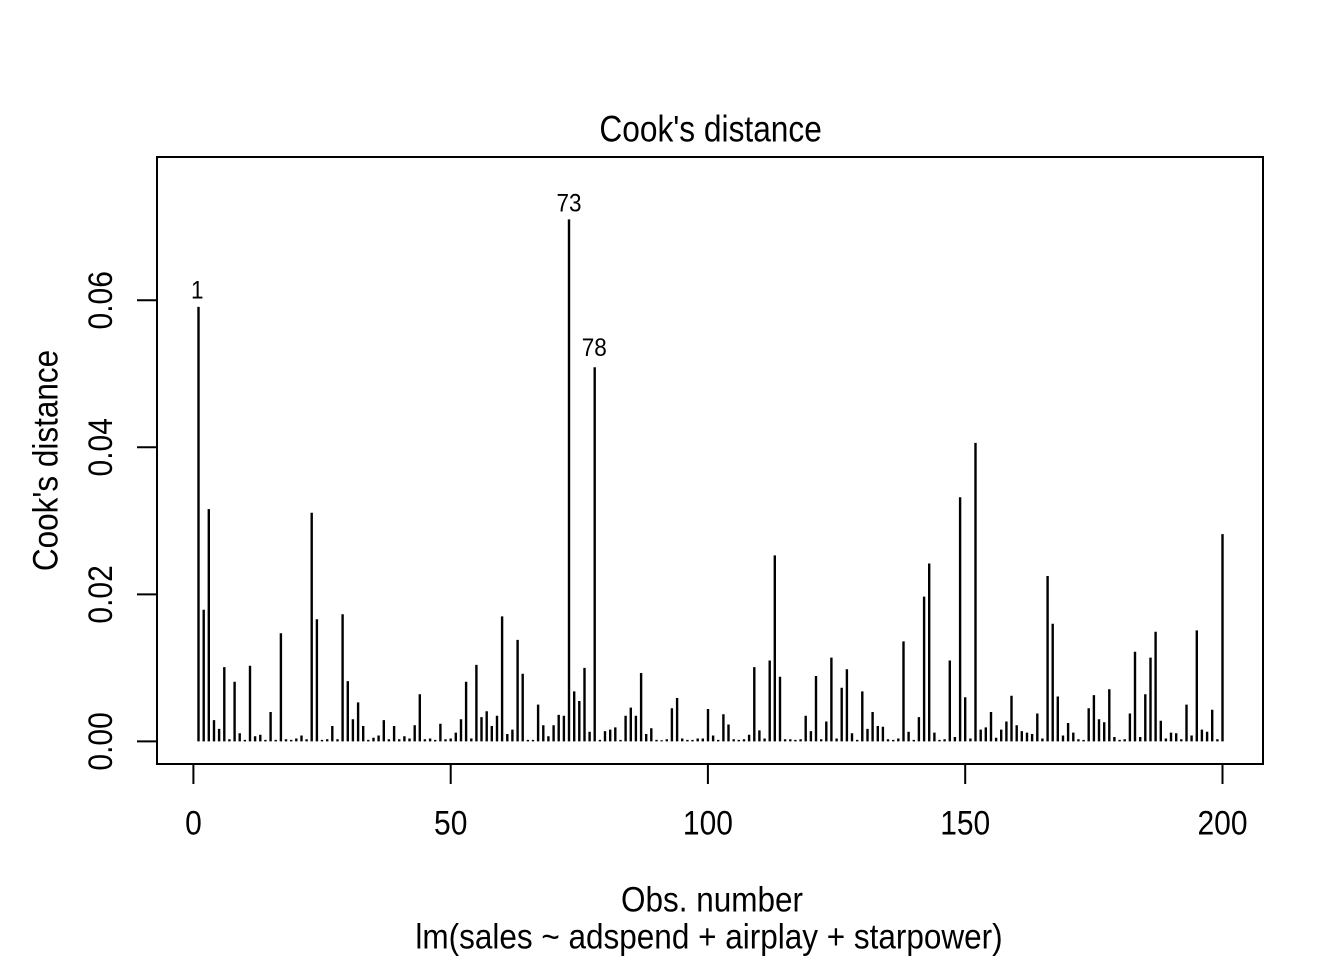 The height and width of the screenshot is (960, 1344). What do you see at coordinates (197, 290) in the screenshot?
I see `svg-text: 1` at bounding box center [197, 290].